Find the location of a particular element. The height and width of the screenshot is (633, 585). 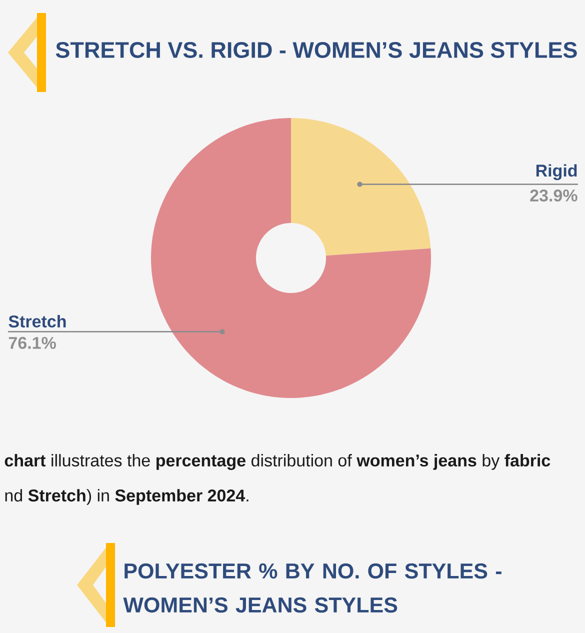

text: chart illustrates the percentage distribution of women’s jeans by fabric is located at coordinates (277, 462).